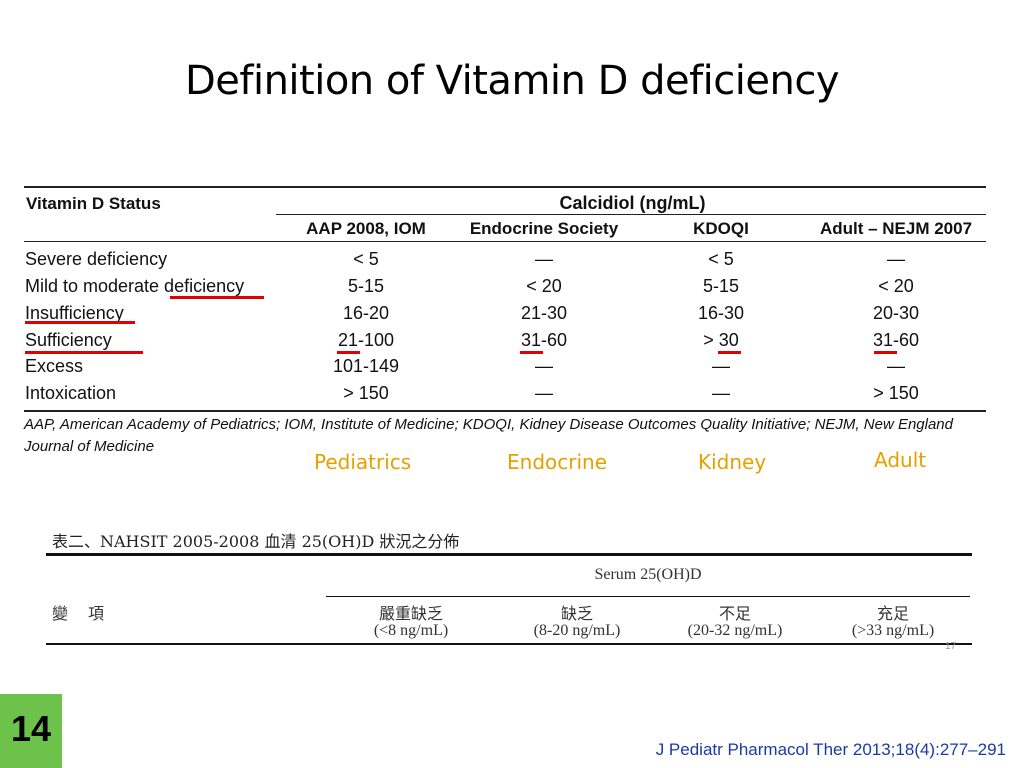 This screenshot has width=1024, height=768. I want to click on table2-col-name: 缺乏, so click(576, 614).